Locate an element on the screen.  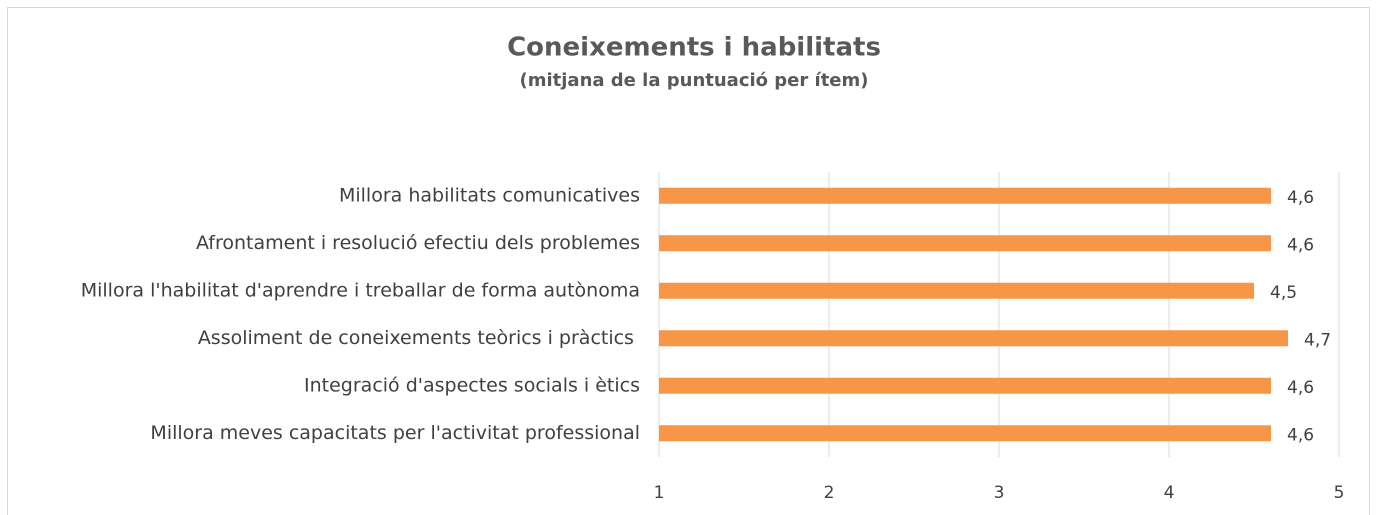
value-label: 4,7 is located at coordinates (1317, 340).